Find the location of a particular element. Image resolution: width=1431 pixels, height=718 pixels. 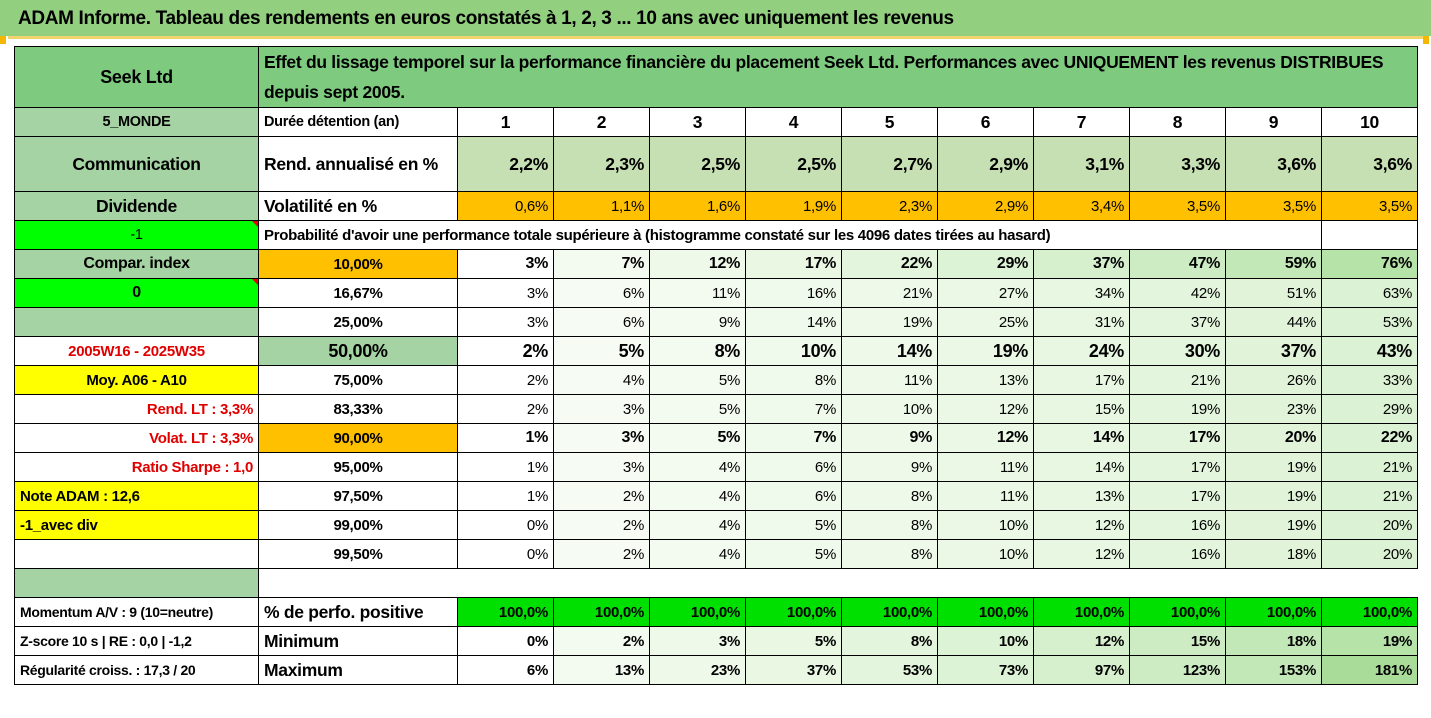

prob-value: 20% is located at coordinates (1369, 554).